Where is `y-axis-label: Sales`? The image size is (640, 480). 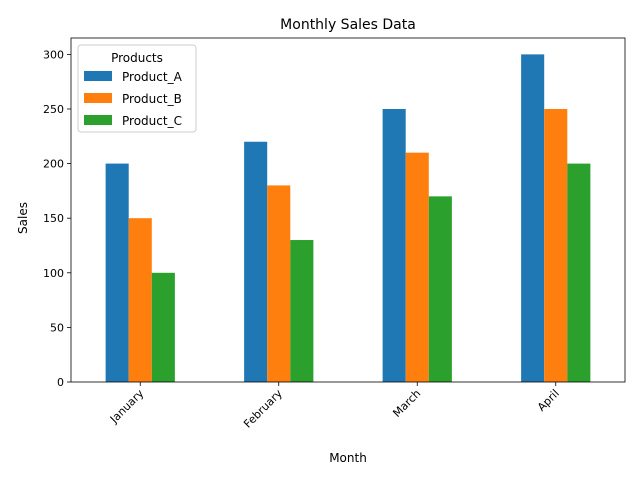
y-axis-label: Sales is located at coordinates (23, 218).